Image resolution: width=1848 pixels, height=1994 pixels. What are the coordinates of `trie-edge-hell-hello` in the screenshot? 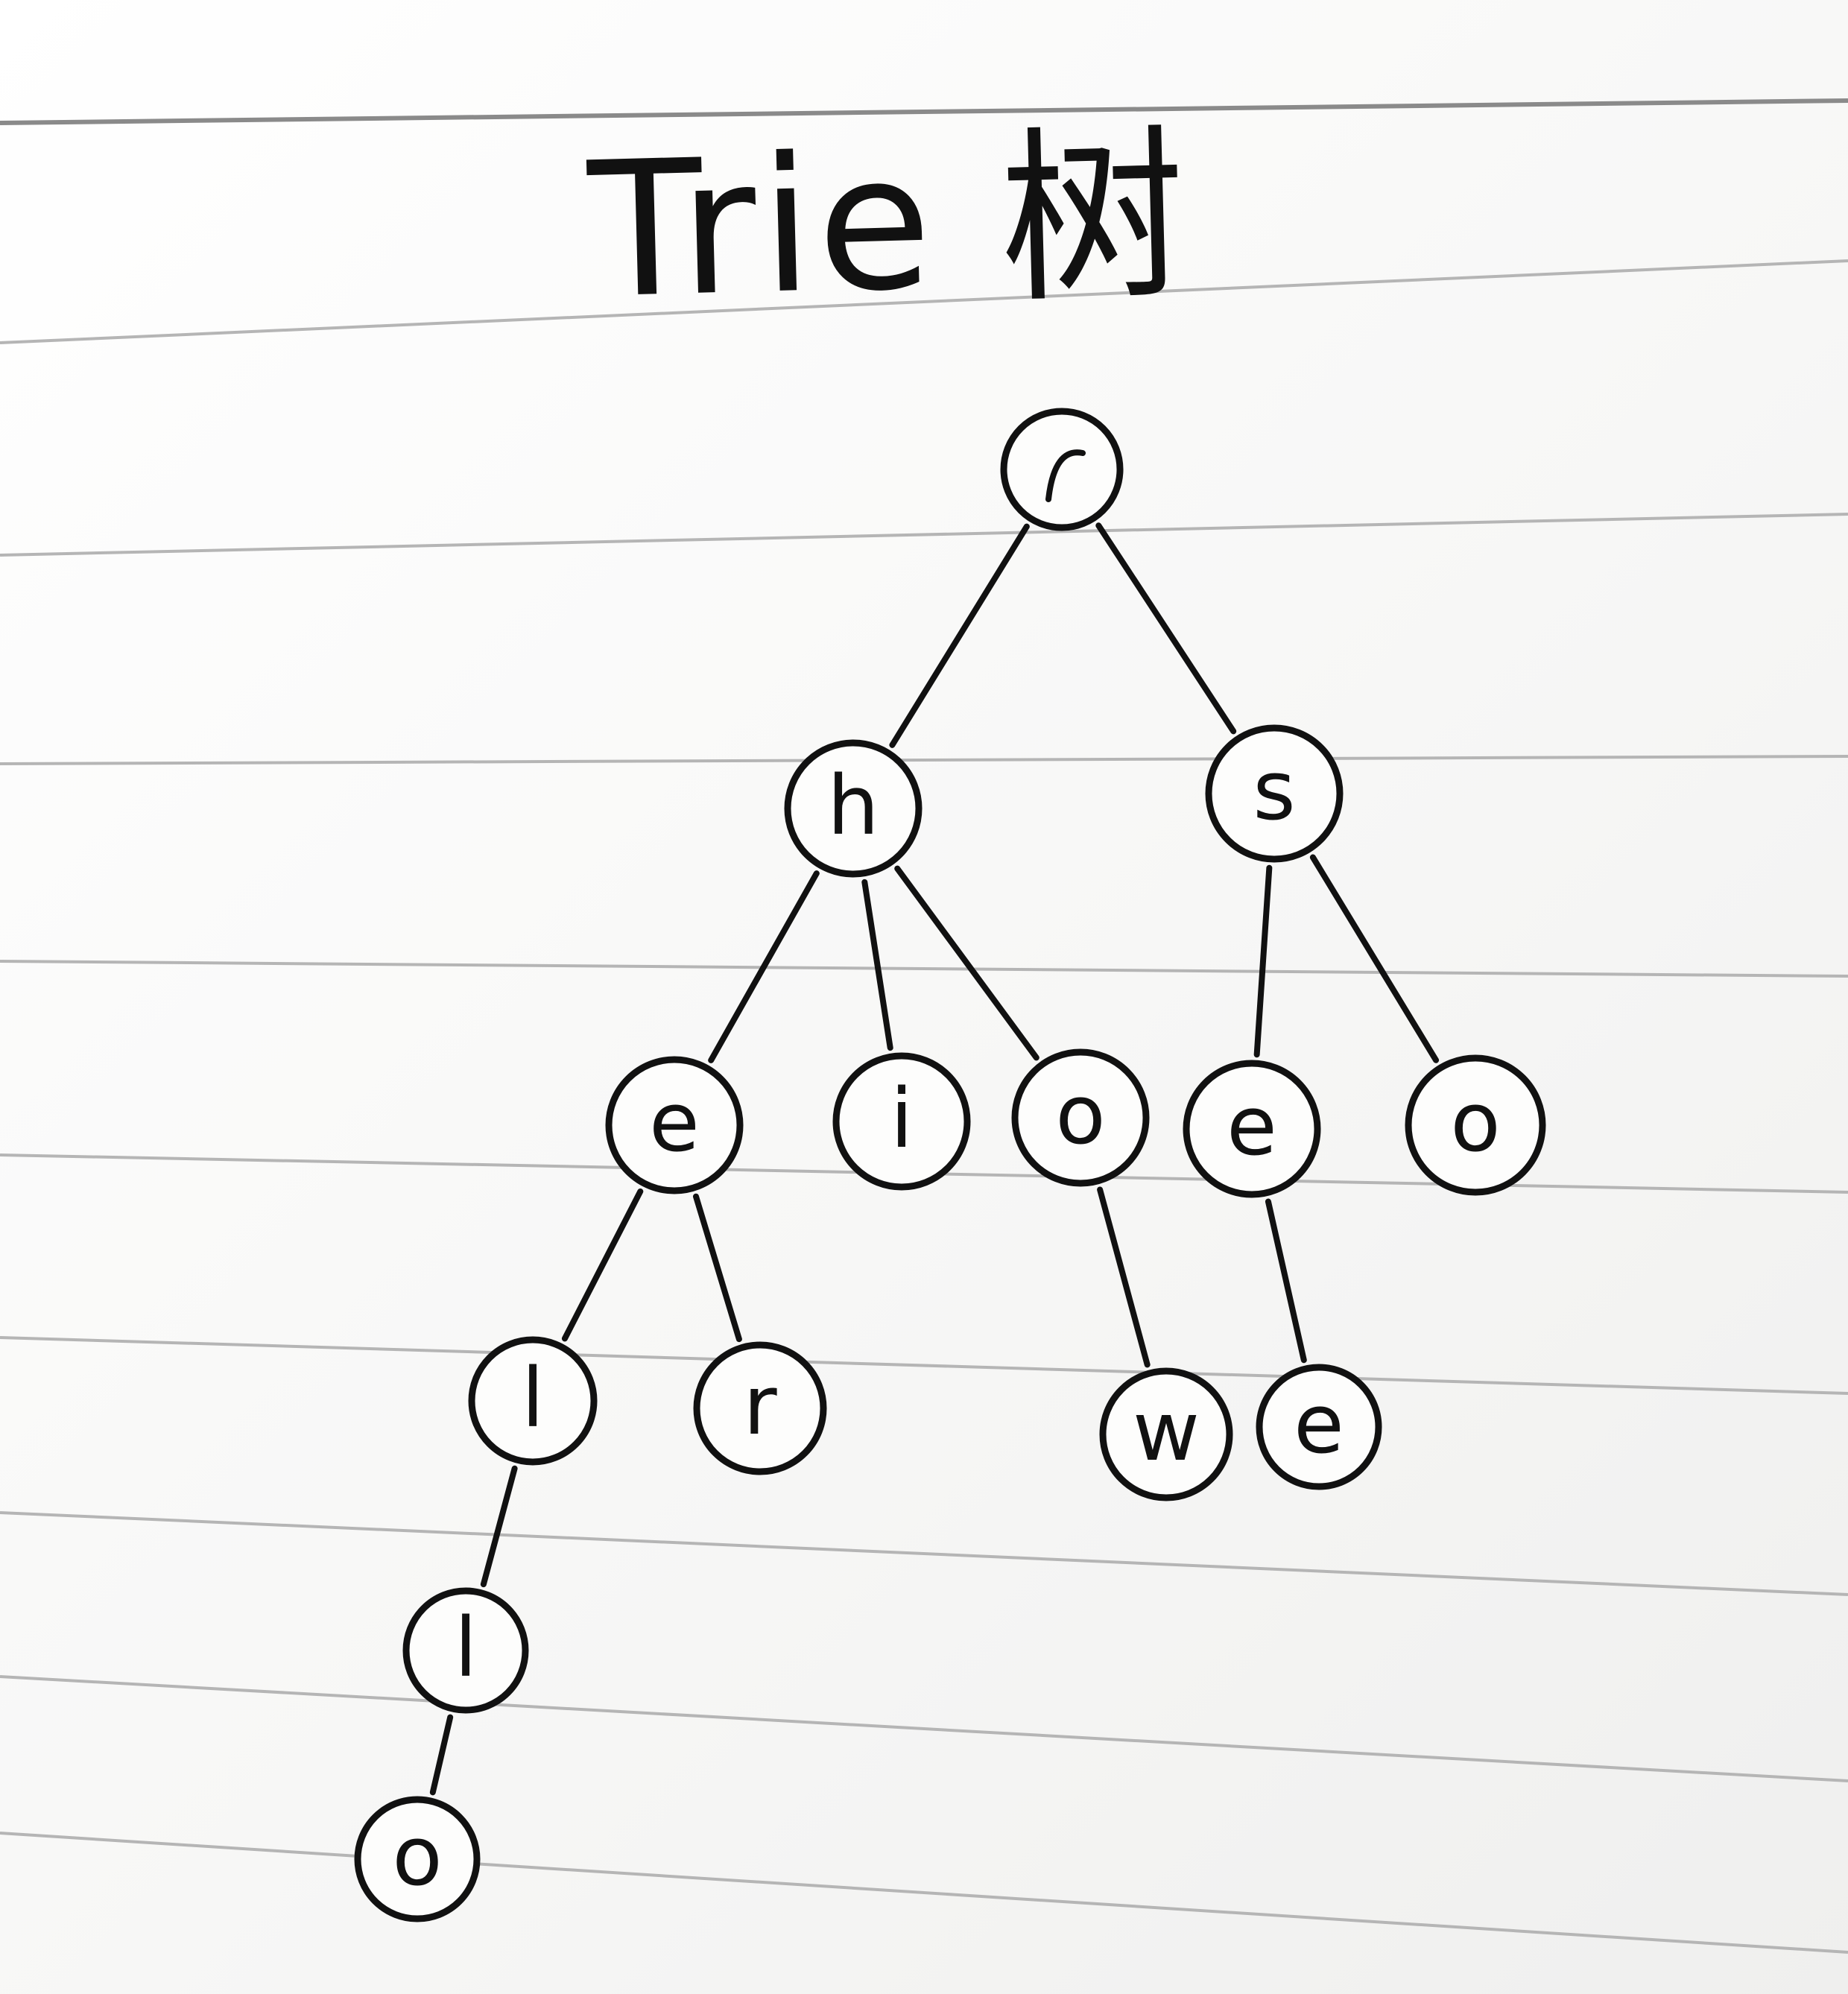 It's located at (442, 1755).